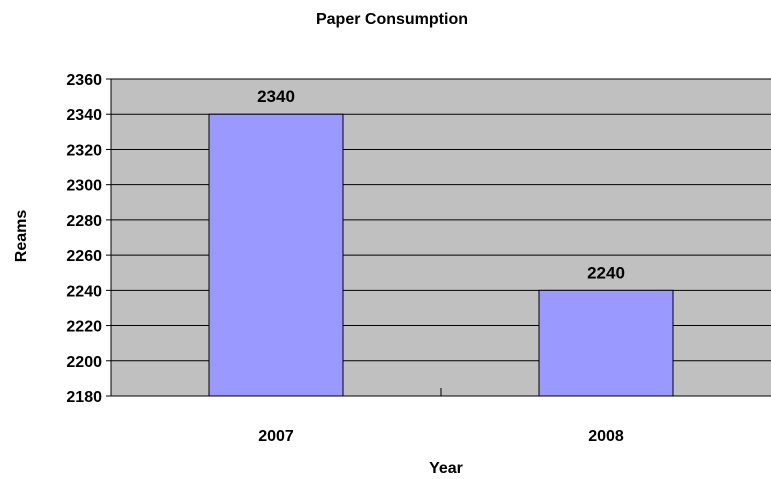 This screenshot has height=479, width=771. What do you see at coordinates (606, 436) in the screenshot?
I see `x-category-label: 2008` at bounding box center [606, 436].